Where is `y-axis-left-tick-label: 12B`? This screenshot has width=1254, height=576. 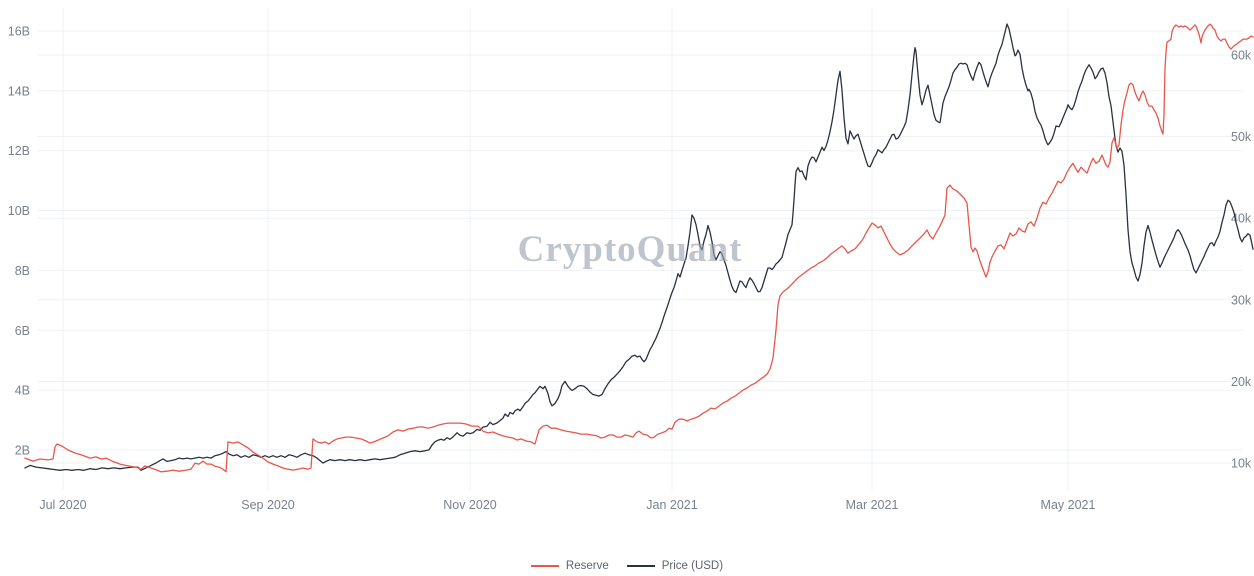
y-axis-left-tick-label: 12B is located at coordinates (19, 151).